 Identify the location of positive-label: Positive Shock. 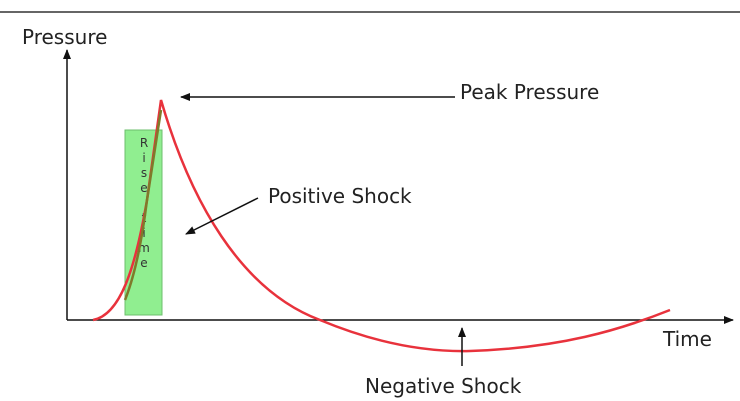
(340, 196).